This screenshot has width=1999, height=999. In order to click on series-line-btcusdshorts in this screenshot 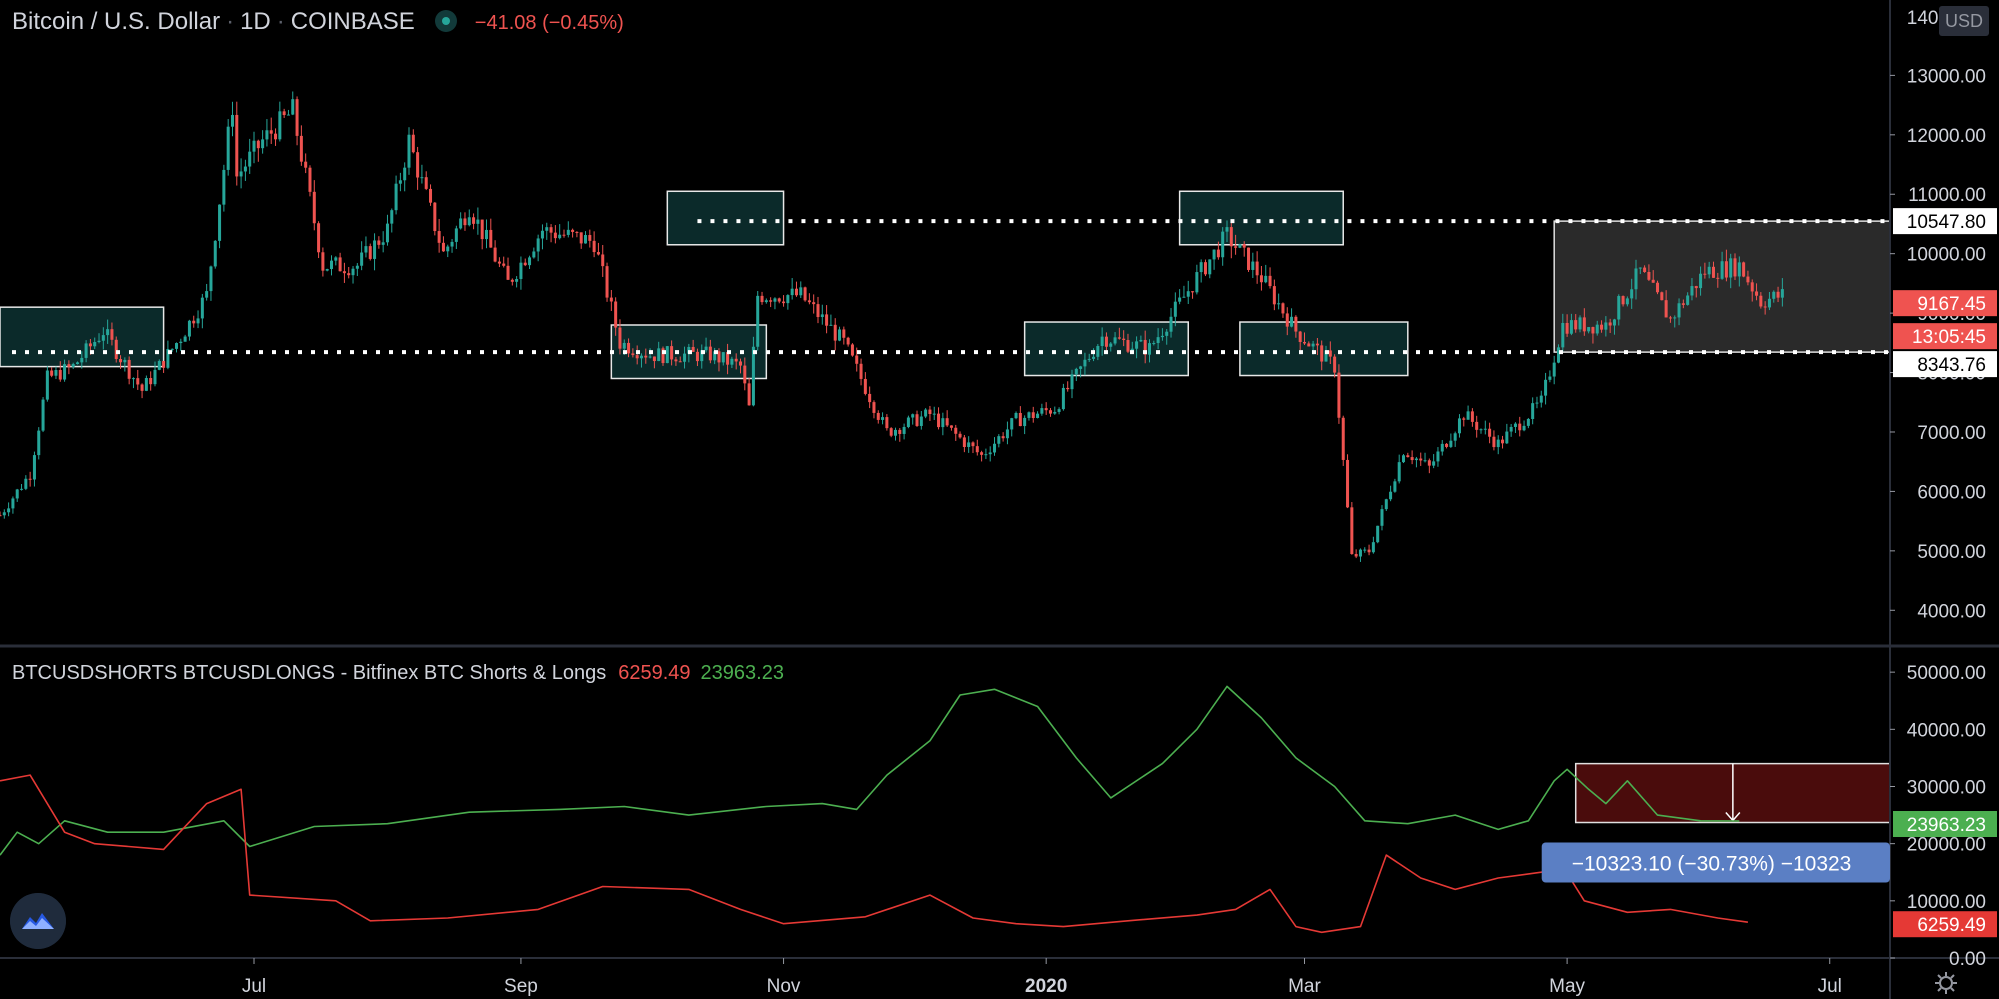, I will do `click(874, 854)`.